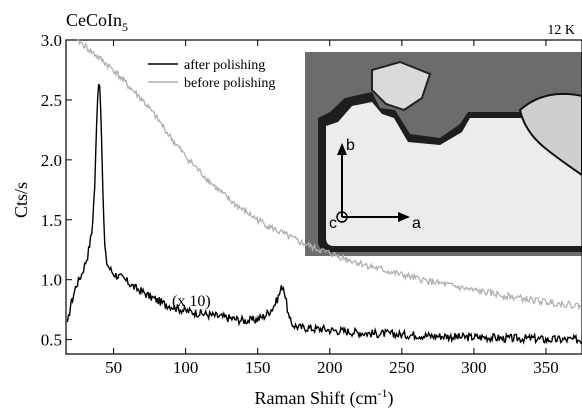 The height and width of the screenshot is (409, 582). What do you see at coordinates (474, 367) in the screenshot?
I see `x-tick-label: 300` at bounding box center [474, 367].